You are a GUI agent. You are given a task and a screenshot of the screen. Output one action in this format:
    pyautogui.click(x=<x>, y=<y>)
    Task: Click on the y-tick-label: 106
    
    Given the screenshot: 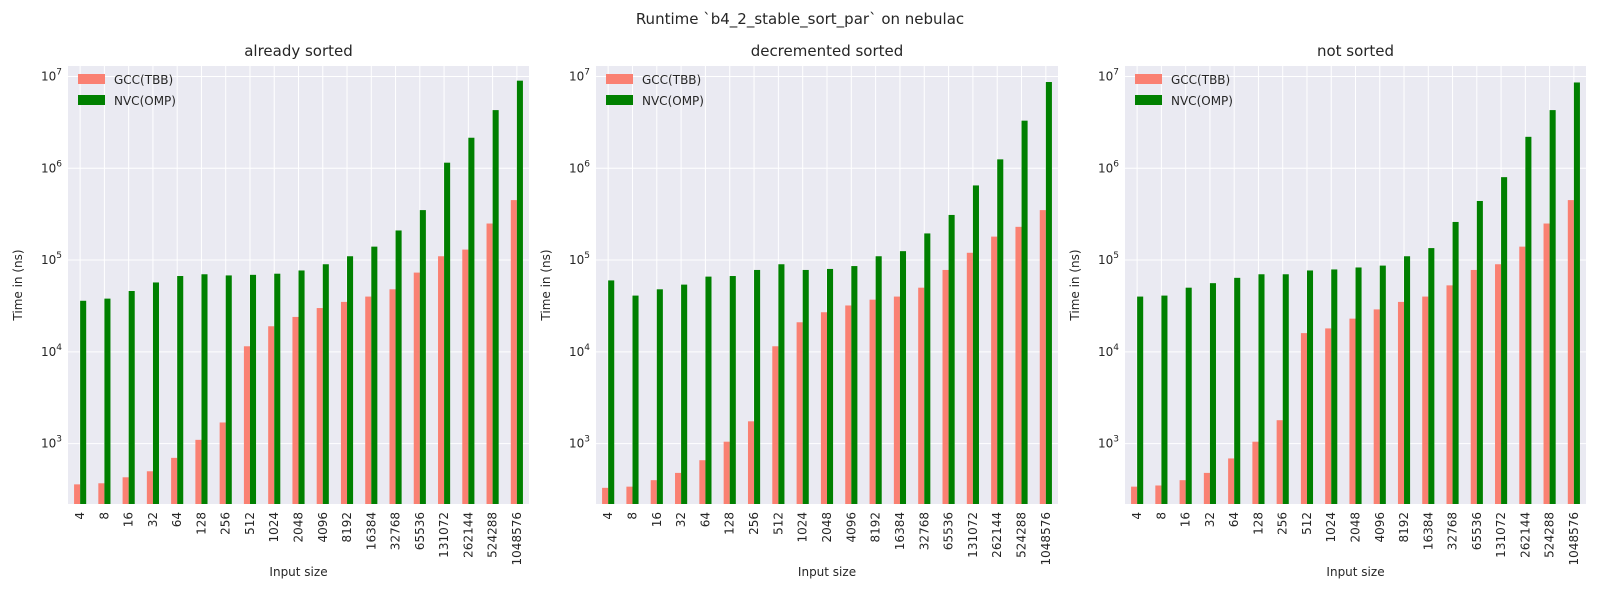 What is the action you would take?
    pyautogui.click(x=1108, y=167)
    